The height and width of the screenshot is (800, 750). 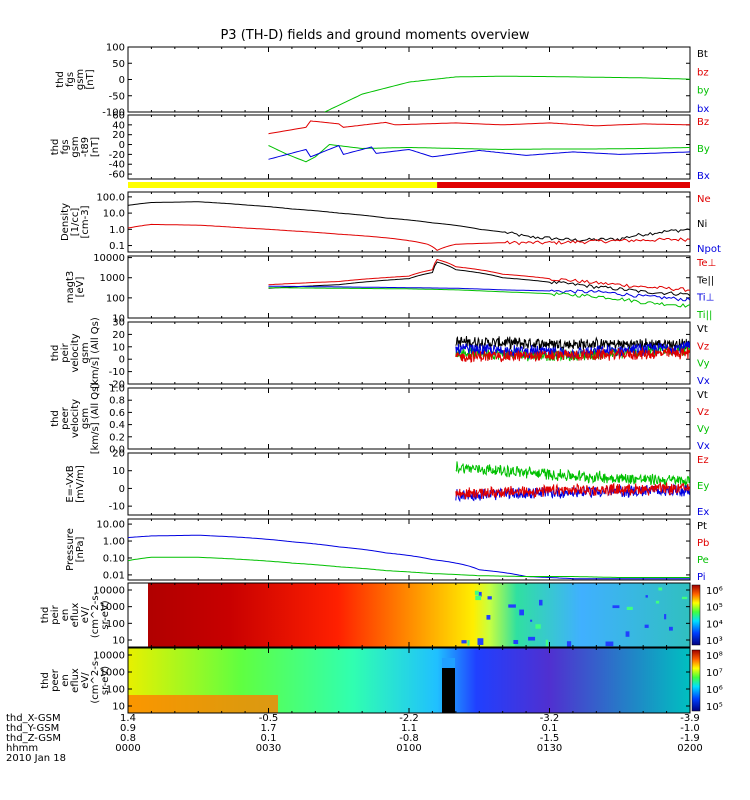 I want to click on y-tick-label: -60, so click(x=117, y=175).